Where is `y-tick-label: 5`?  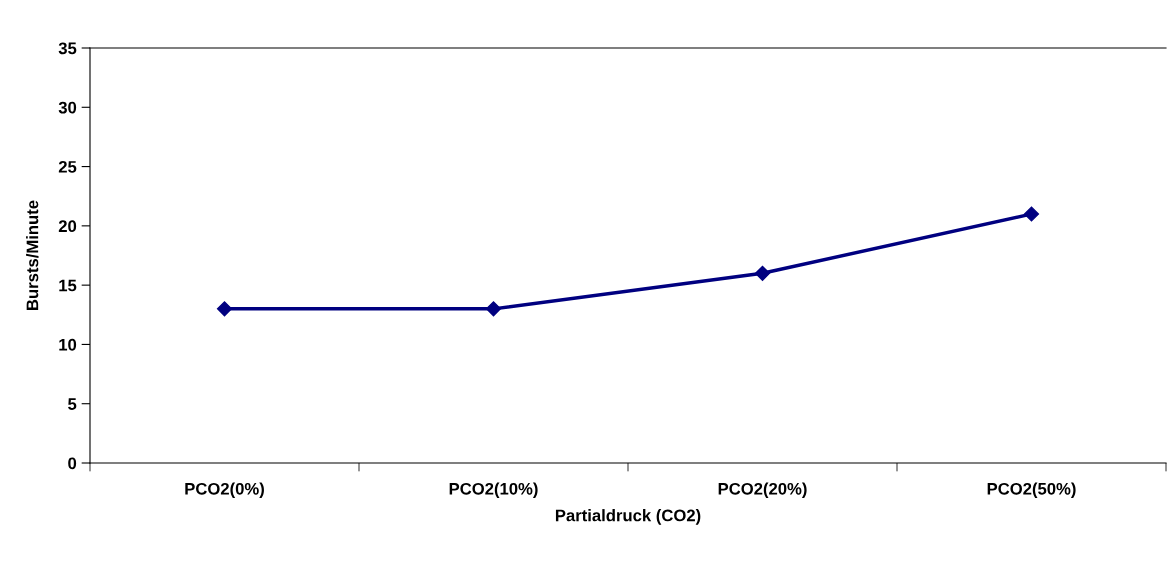
y-tick-label: 5 is located at coordinates (72, 404).